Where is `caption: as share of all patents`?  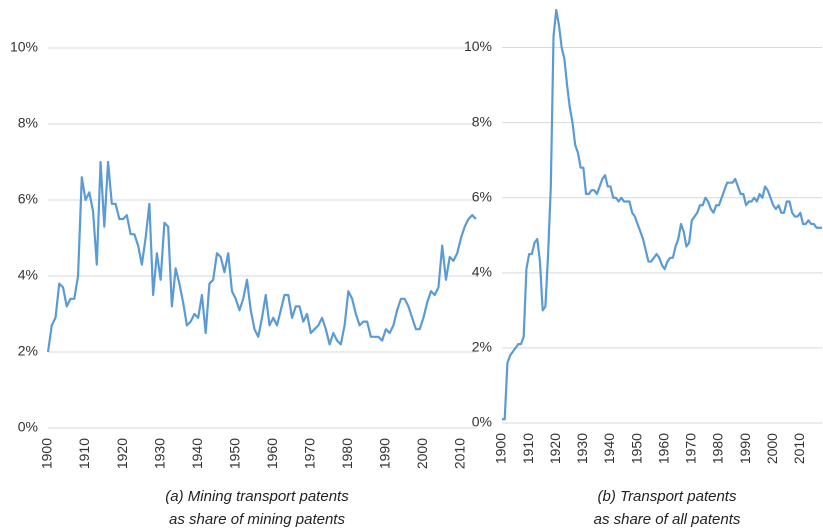
caption: as share of all patents is located at coordinates (667, 519).